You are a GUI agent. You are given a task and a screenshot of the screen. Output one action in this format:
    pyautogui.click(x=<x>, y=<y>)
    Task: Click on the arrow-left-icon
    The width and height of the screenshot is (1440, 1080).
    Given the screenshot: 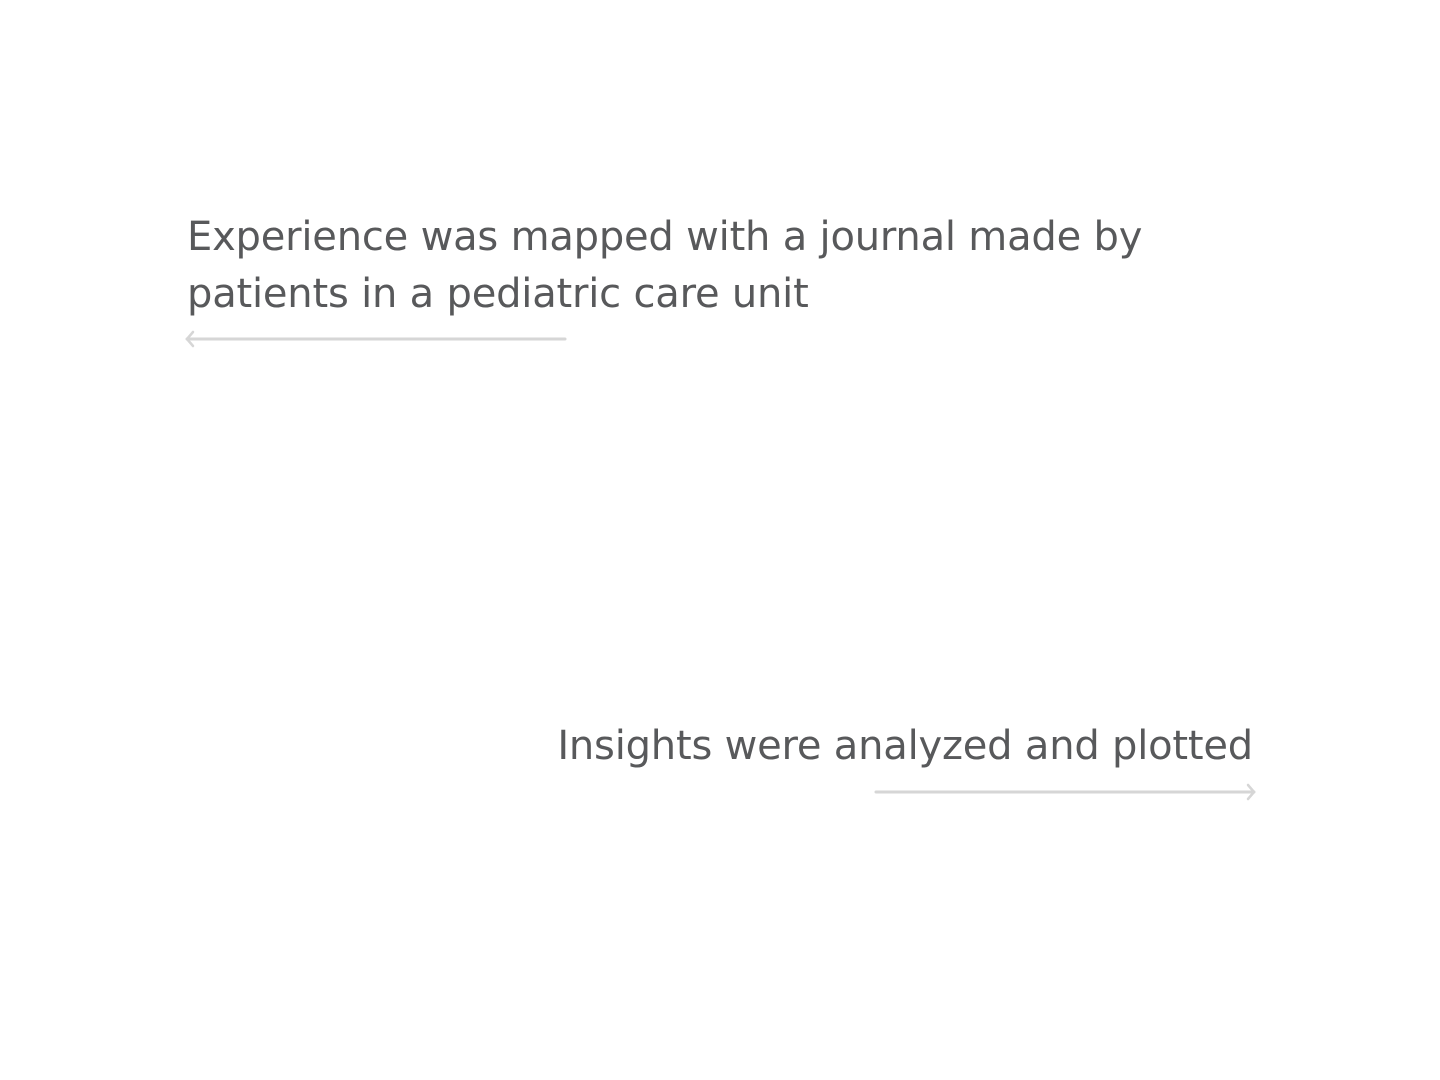 What is the action you would take?
    pyautogui.click(x=375, y=339)
    